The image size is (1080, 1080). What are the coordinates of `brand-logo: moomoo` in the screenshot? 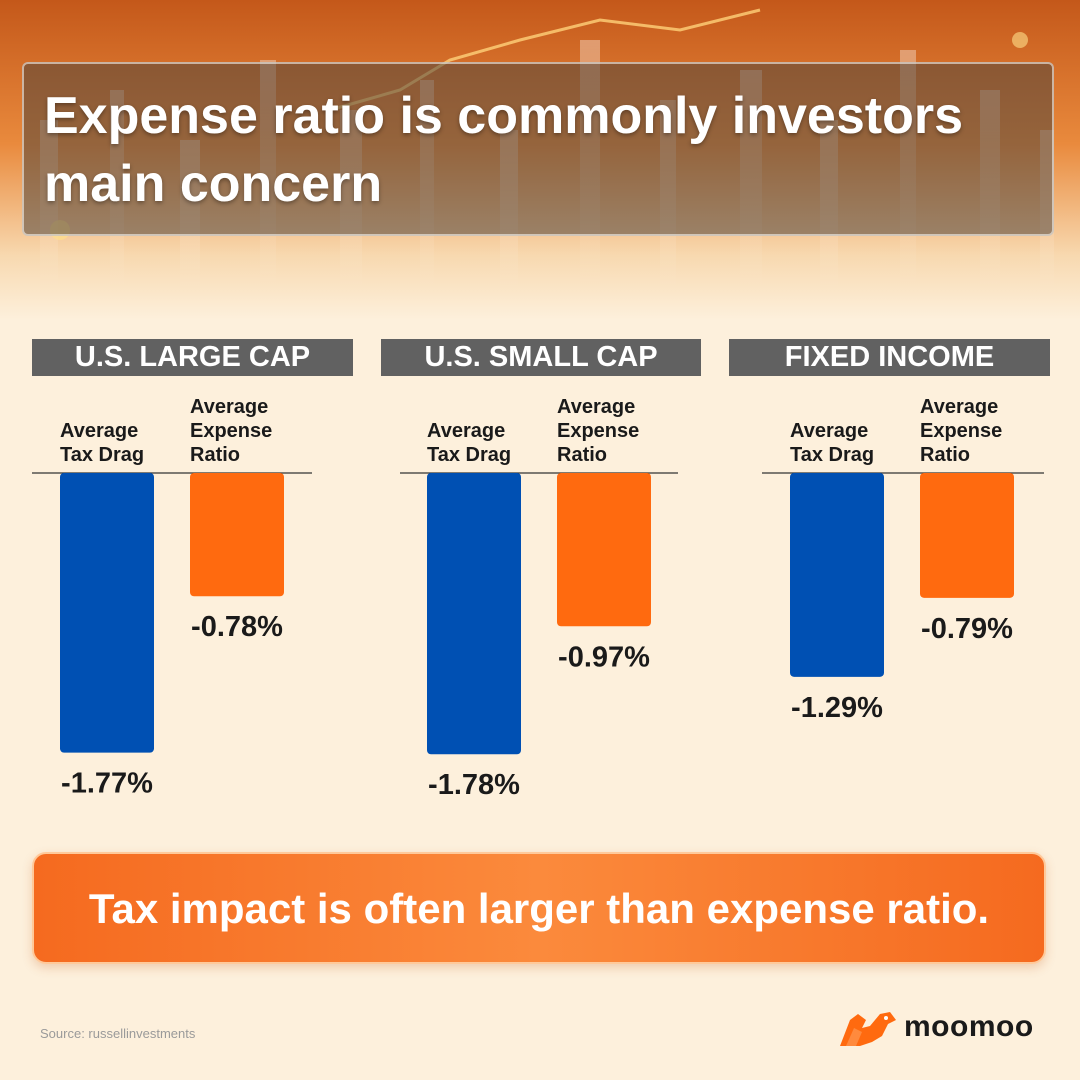 It's located at (946, 1029).